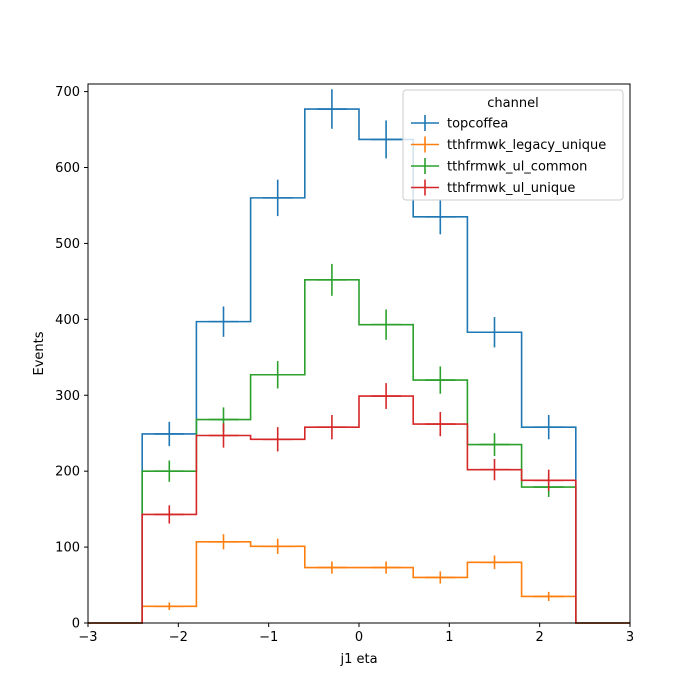 The height and width of the screenshot is (700, 700). I want to click on legend-label: topcoffea, so click(477, 124).